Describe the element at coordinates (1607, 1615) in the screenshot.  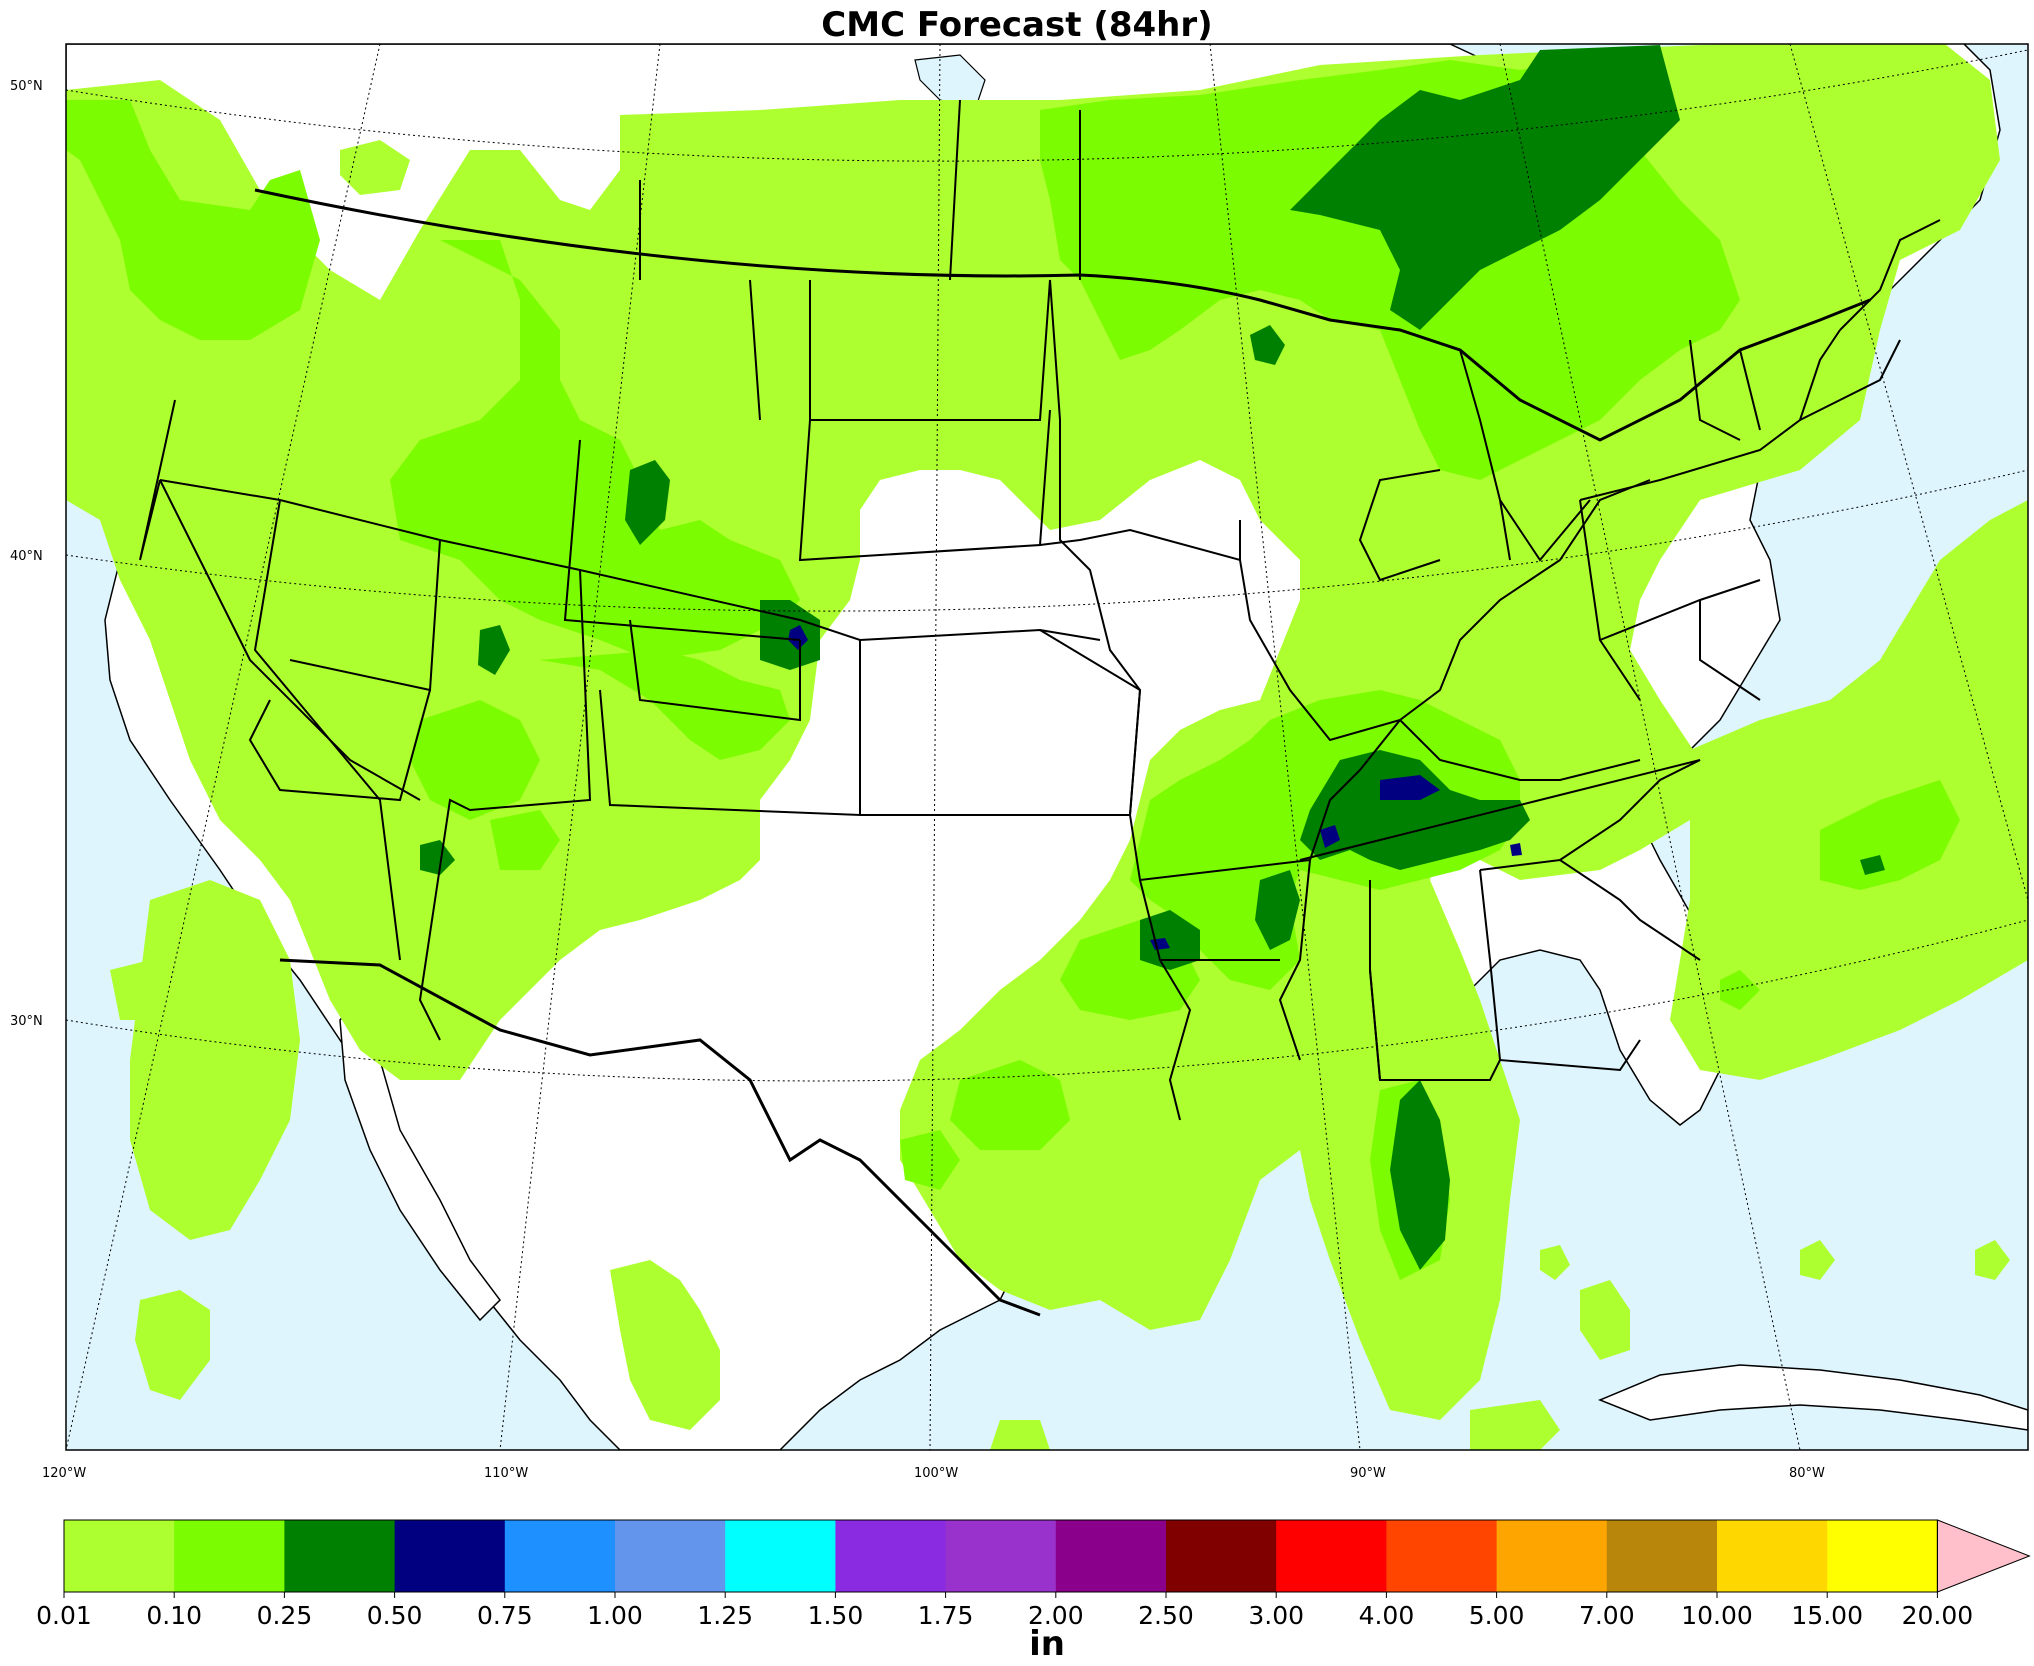
I see `colorbar-tick-label: 7.00` at that location.